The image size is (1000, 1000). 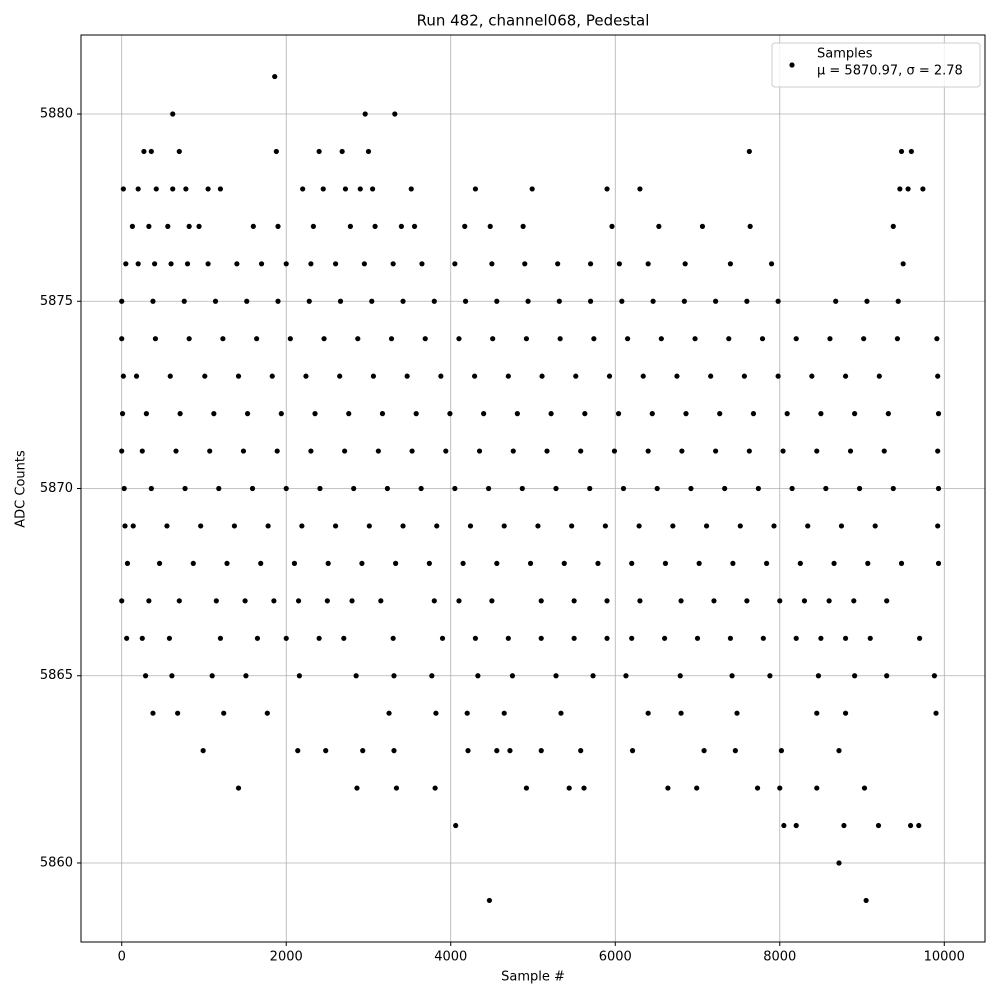 What do you see at coordinates (56, 675) in the screenshot?
I see `y-tick-label: 5865` at bounding box center [56, 675].